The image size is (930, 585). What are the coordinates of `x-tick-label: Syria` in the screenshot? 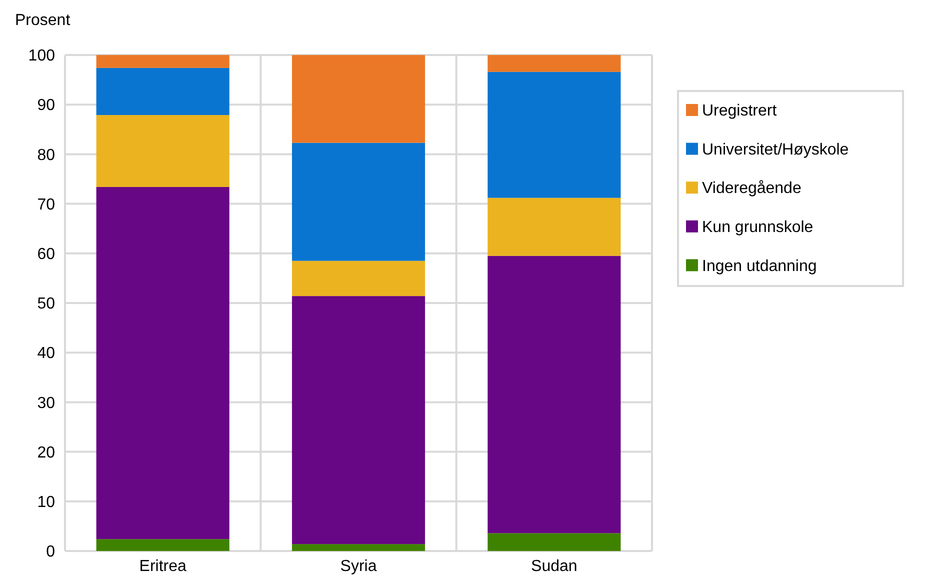 It's located at (358, 566).